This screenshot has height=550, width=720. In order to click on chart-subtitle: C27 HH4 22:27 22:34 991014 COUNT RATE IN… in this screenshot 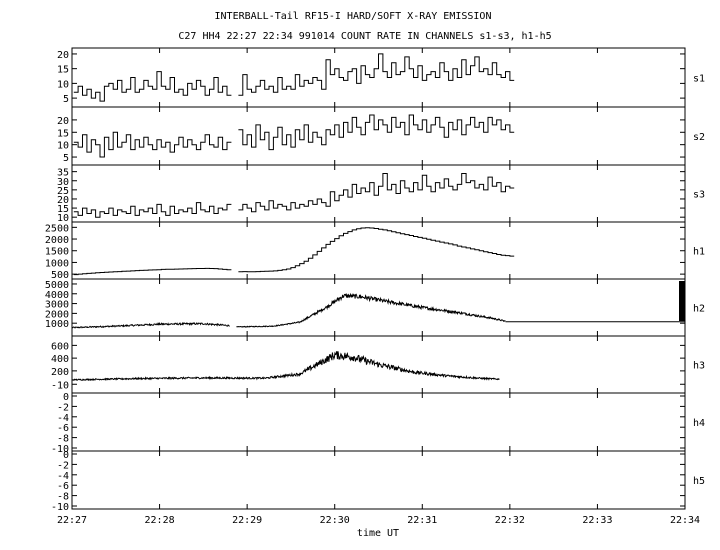, I will do `click(364, 36)`.